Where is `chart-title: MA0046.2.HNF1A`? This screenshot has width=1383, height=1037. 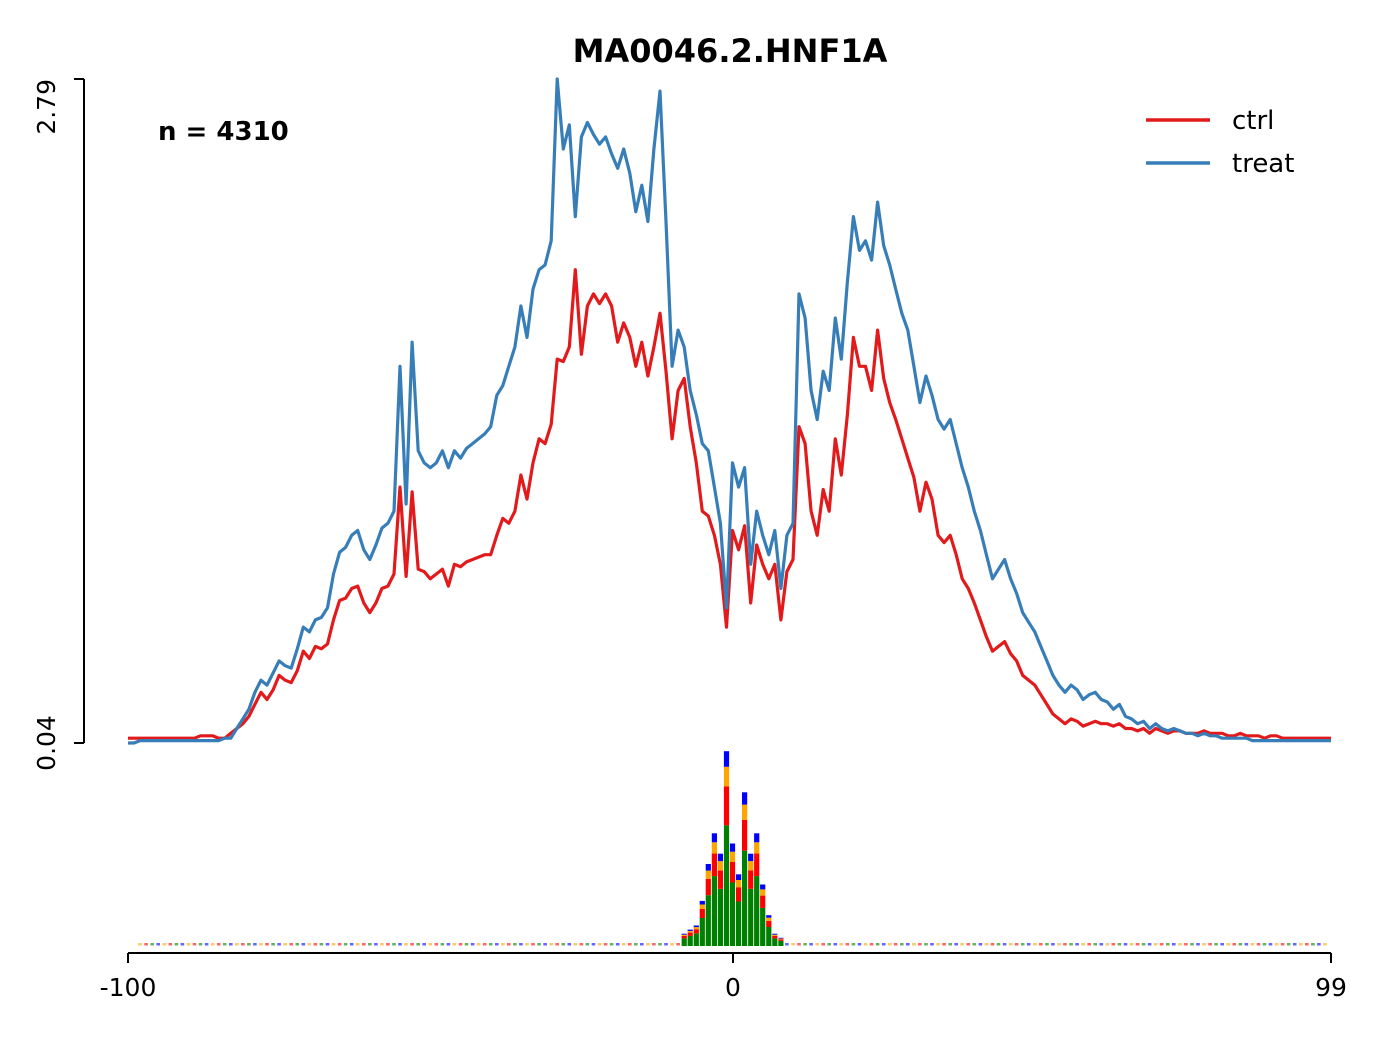
chart-title: MA0046.2.HNF1A is located at coordinates (730, 51).